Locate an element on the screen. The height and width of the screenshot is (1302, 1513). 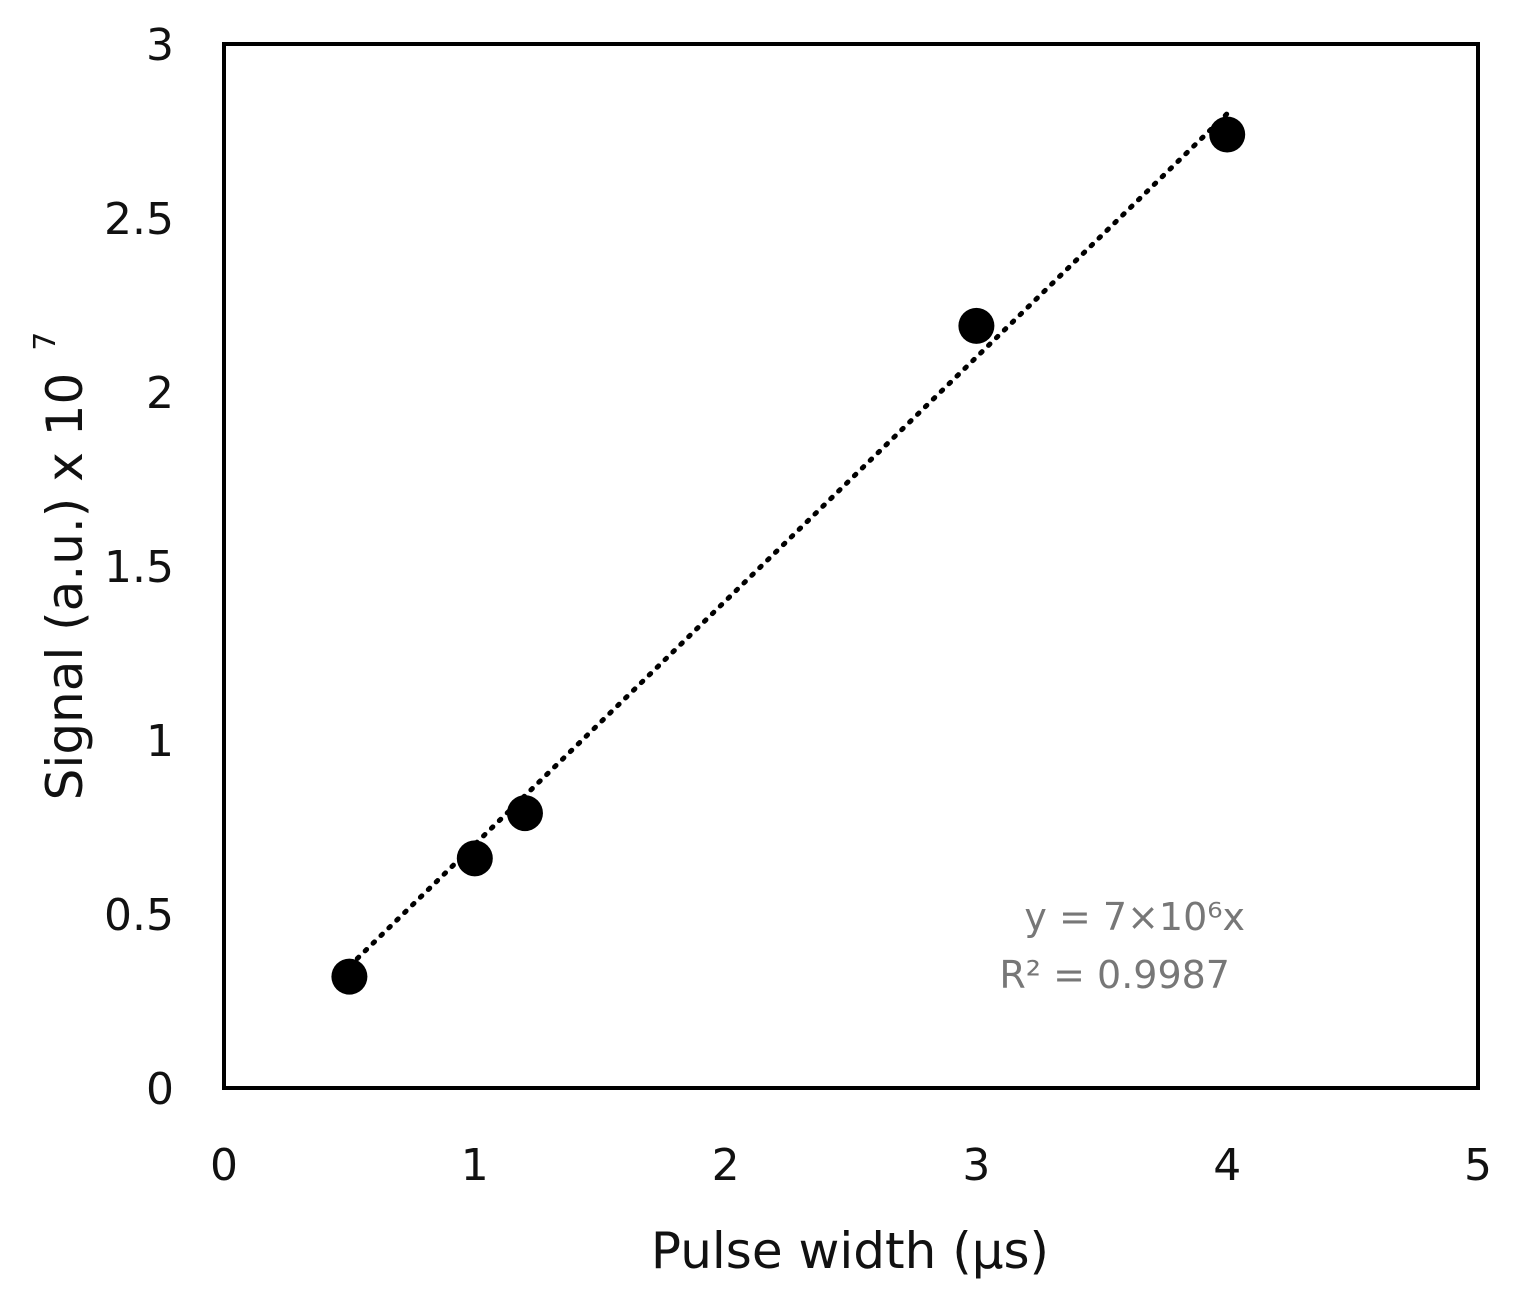
x-tick-label: 0 is located at coordinates (224, 1165).